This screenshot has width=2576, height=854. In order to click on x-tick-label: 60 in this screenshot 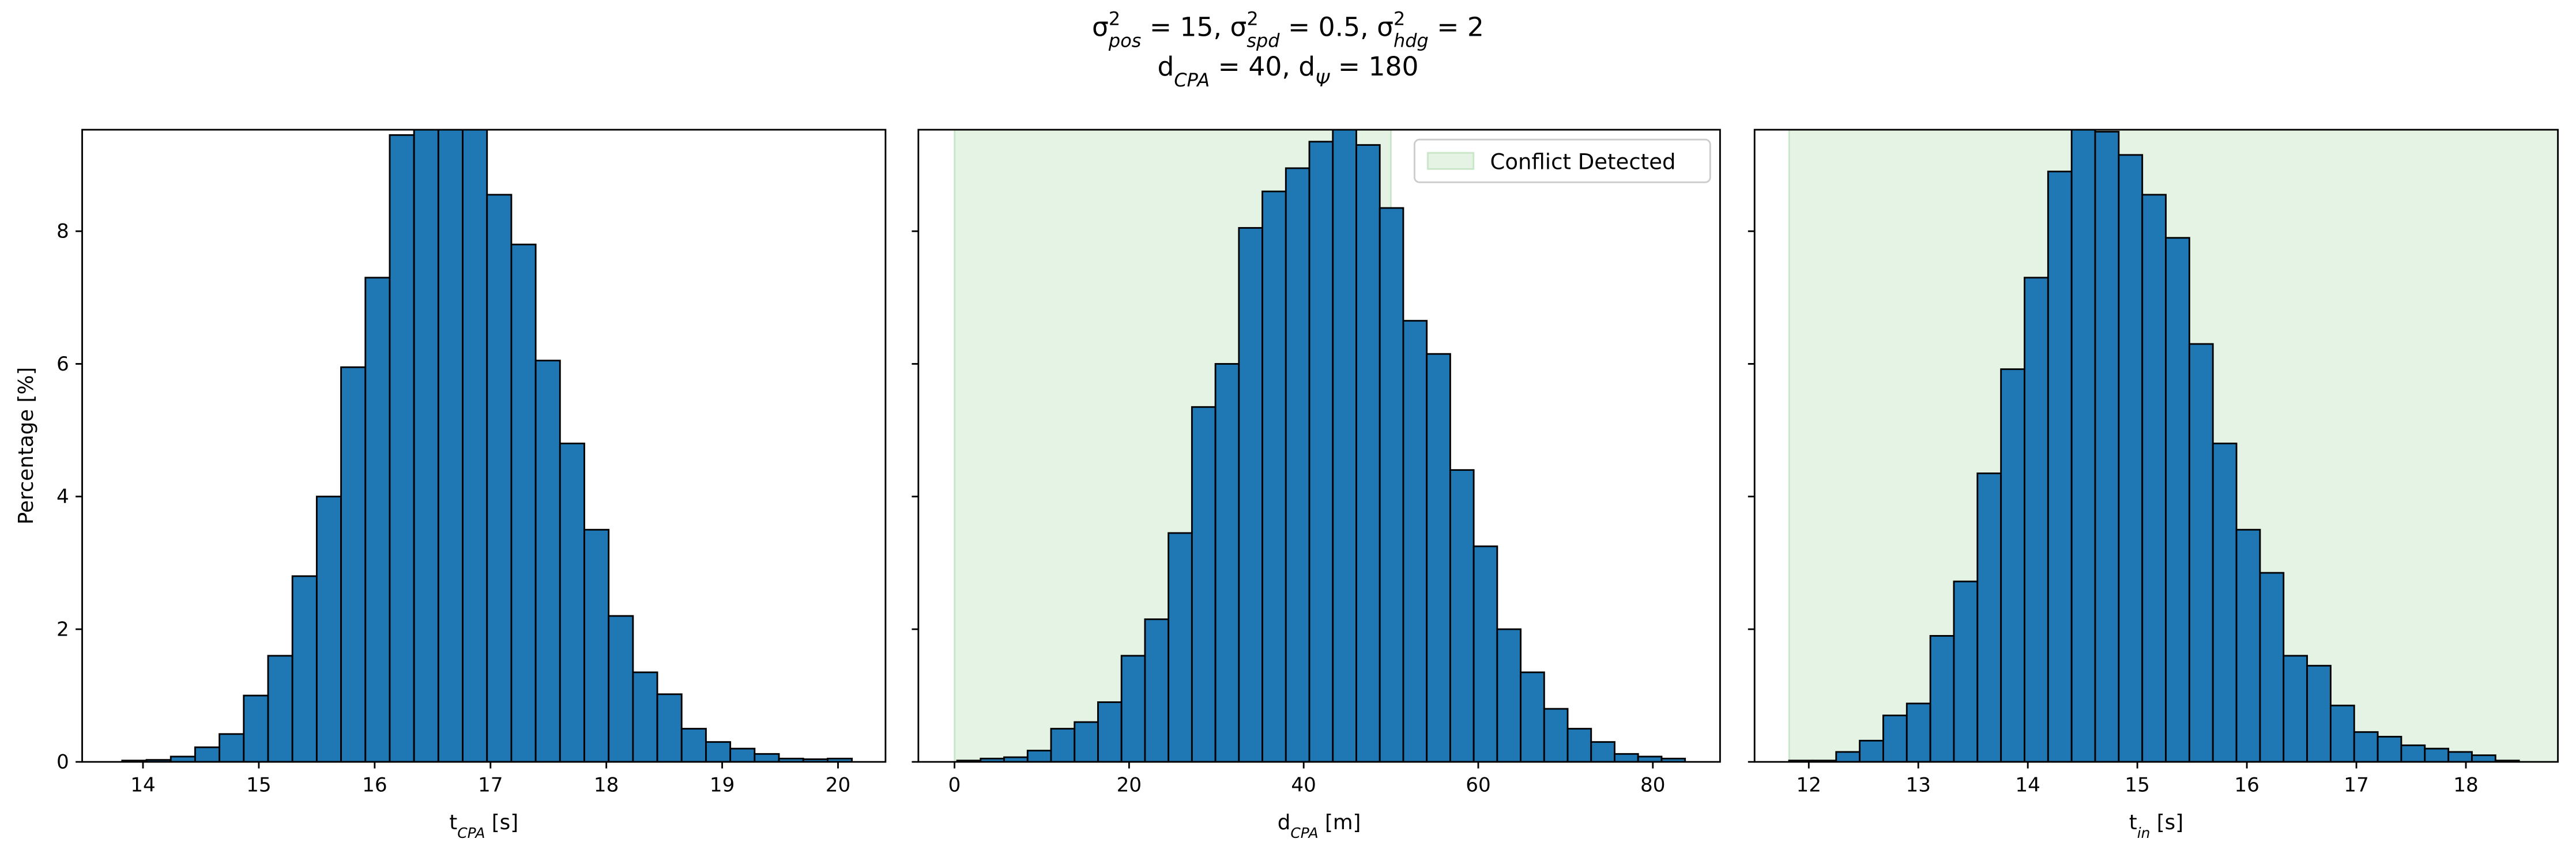, I will do `click(1478, 784)`.